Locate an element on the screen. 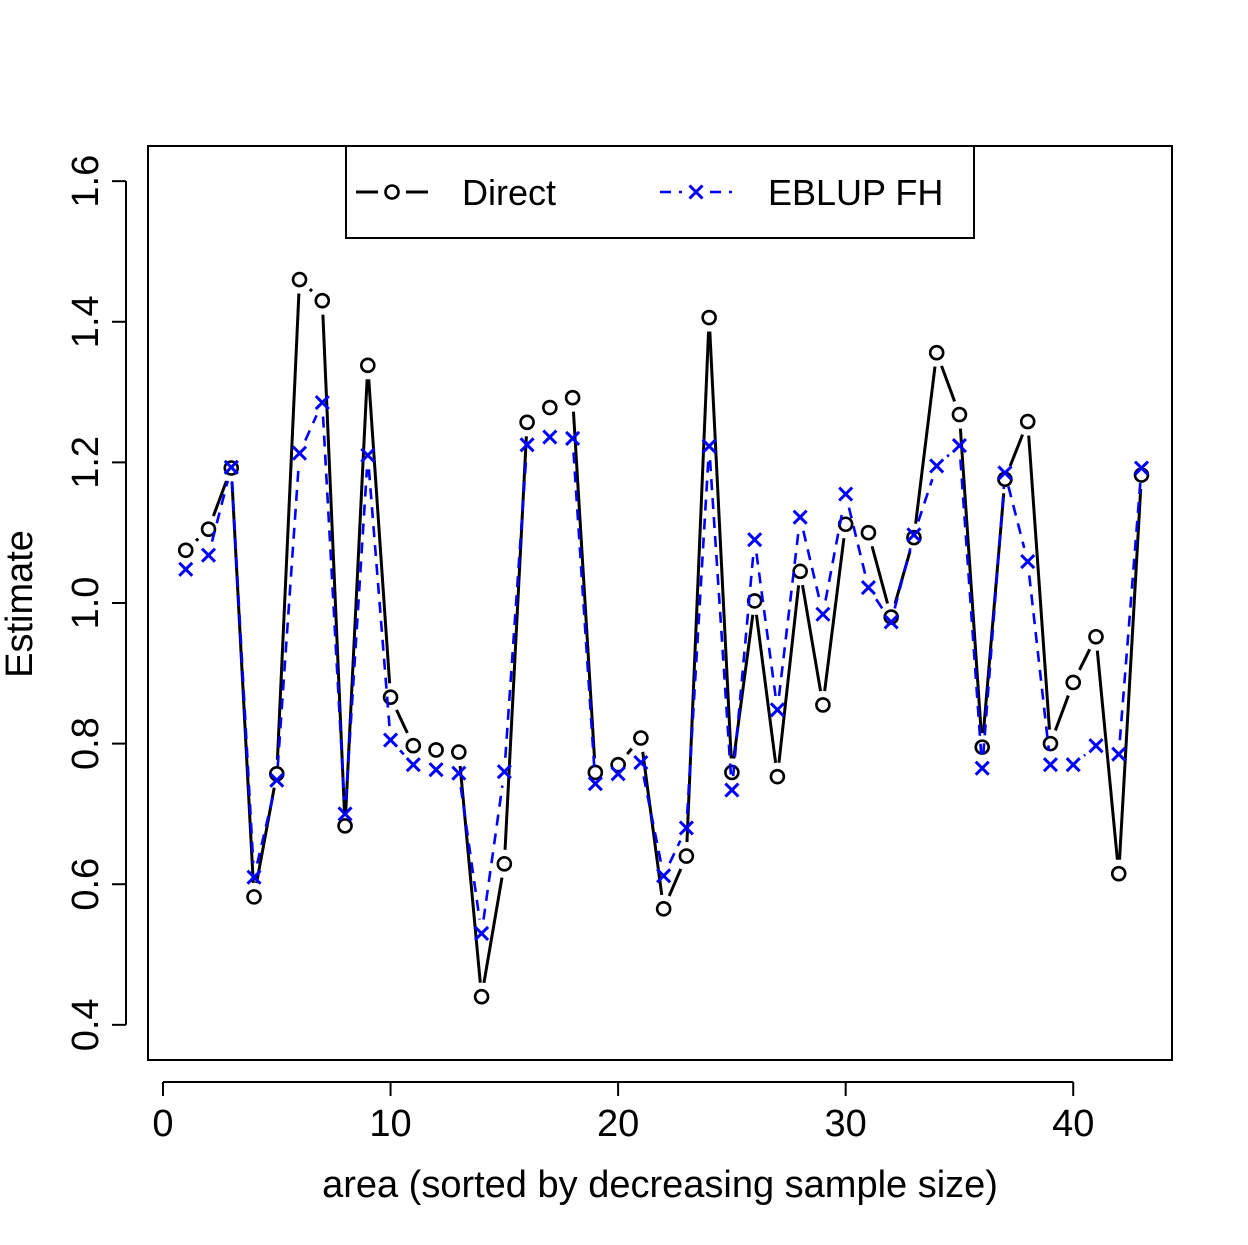 Image resolution: width=1248 pixels, height=1245 pixels. x-tick-label: 40 is located at coordinates (1073, 1124).